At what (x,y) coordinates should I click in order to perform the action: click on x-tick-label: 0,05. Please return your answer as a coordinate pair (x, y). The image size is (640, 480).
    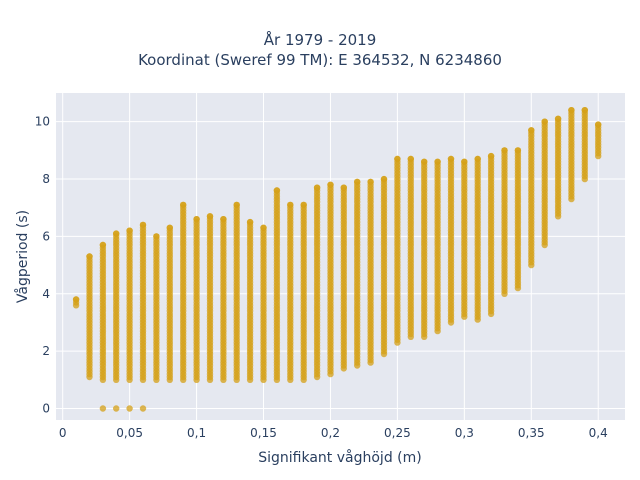
    Looking at the image, I should click on (129, 433).